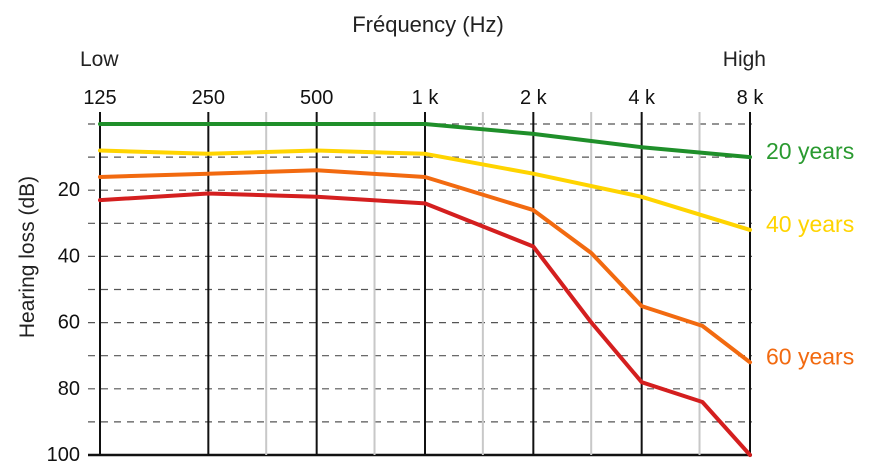 This screenshot has width=884, height=466. Describe the element at coordinates (810, 356) in the screenshot. I see `series-label: 60 years` at that location.